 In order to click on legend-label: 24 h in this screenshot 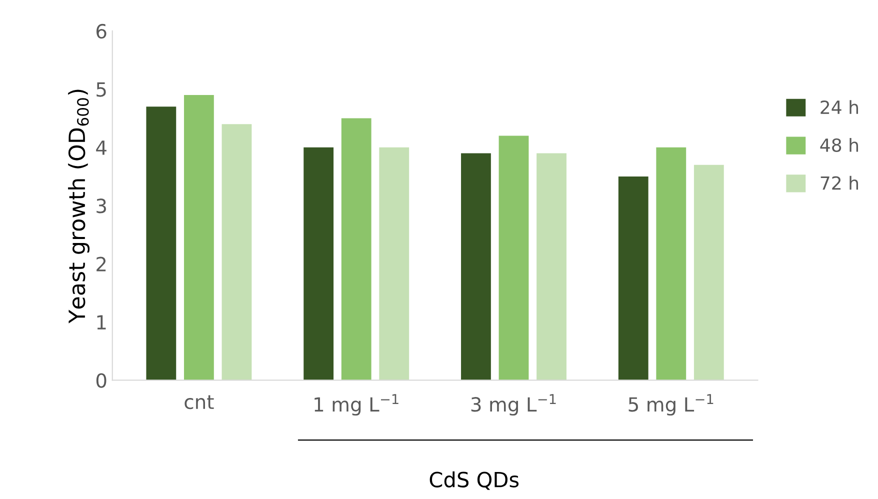, I will do `click(839, 107)`.